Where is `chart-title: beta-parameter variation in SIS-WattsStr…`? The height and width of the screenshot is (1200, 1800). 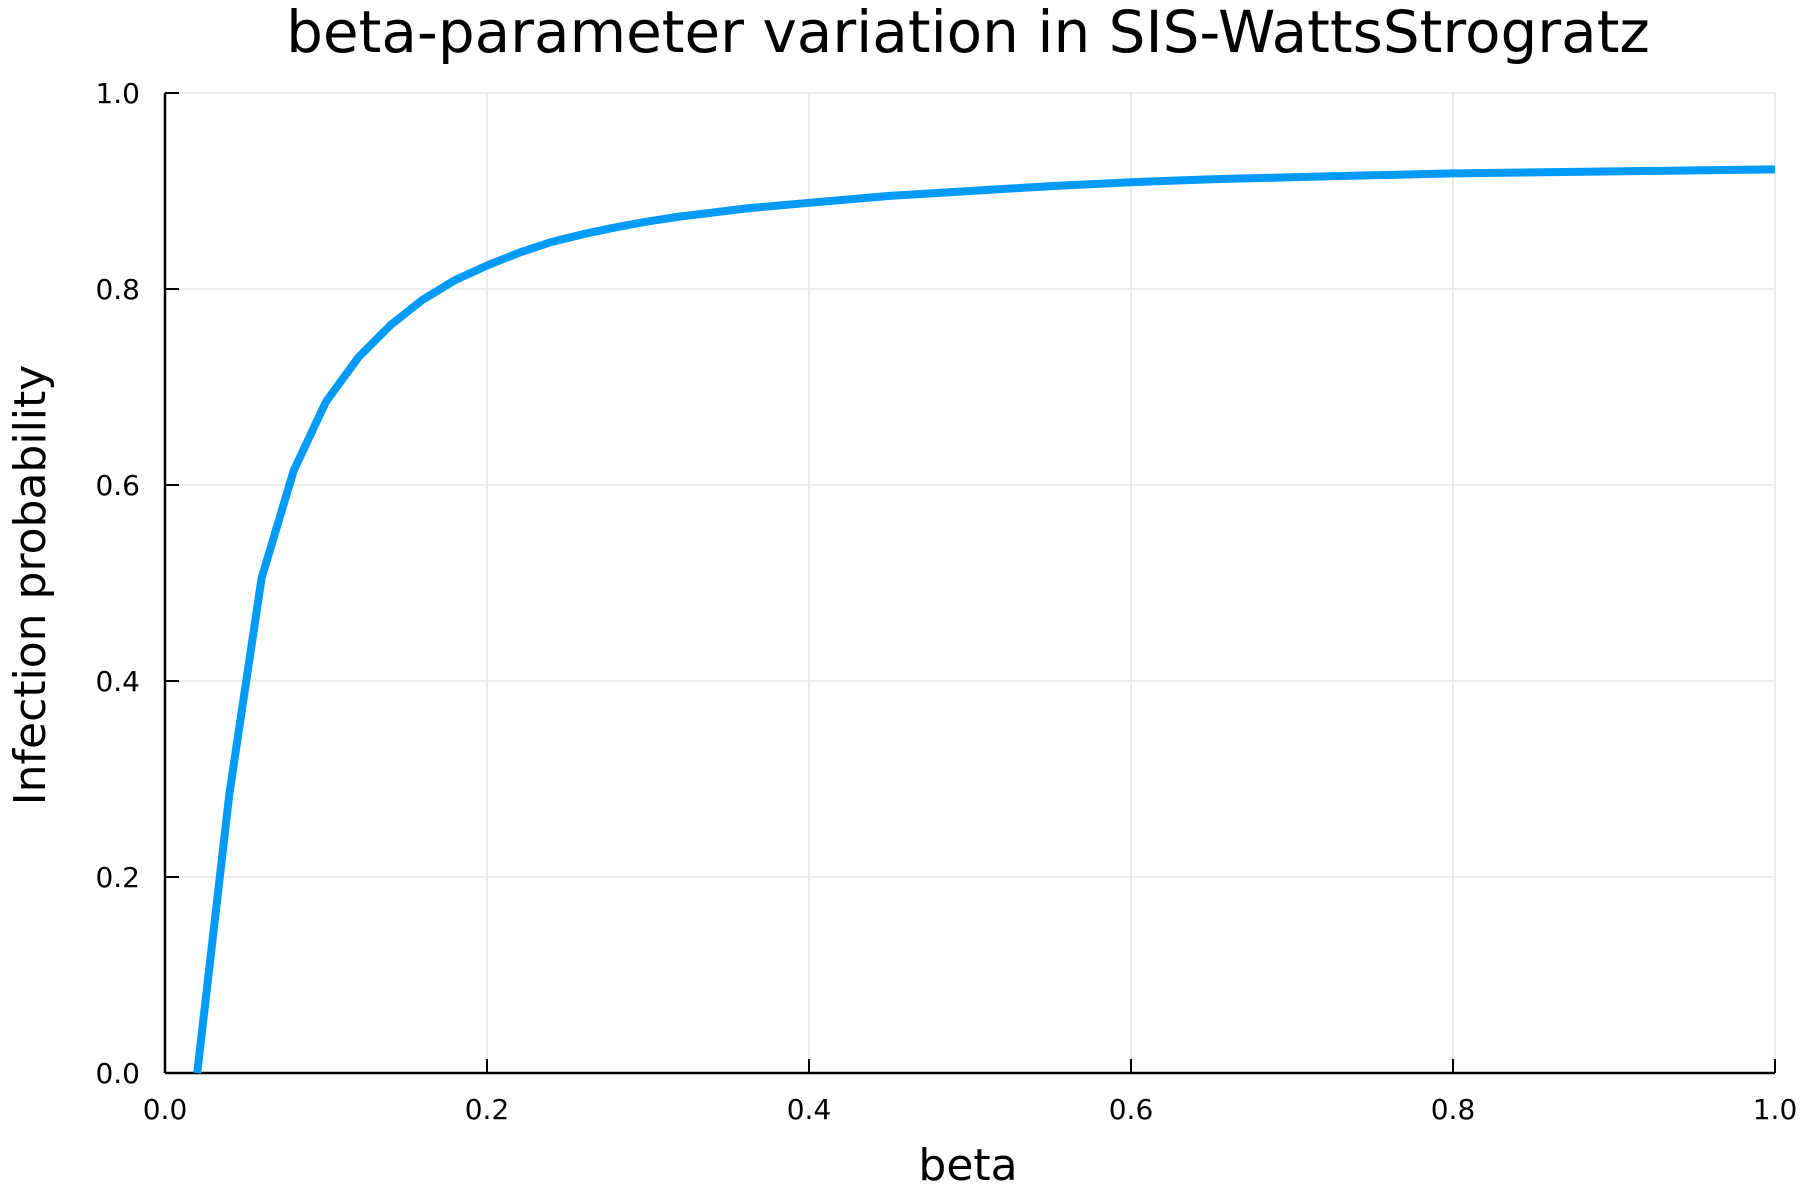 chart-title: beta-parameter variation in SIS-WattsStr… is located at coordinates (968, 33).